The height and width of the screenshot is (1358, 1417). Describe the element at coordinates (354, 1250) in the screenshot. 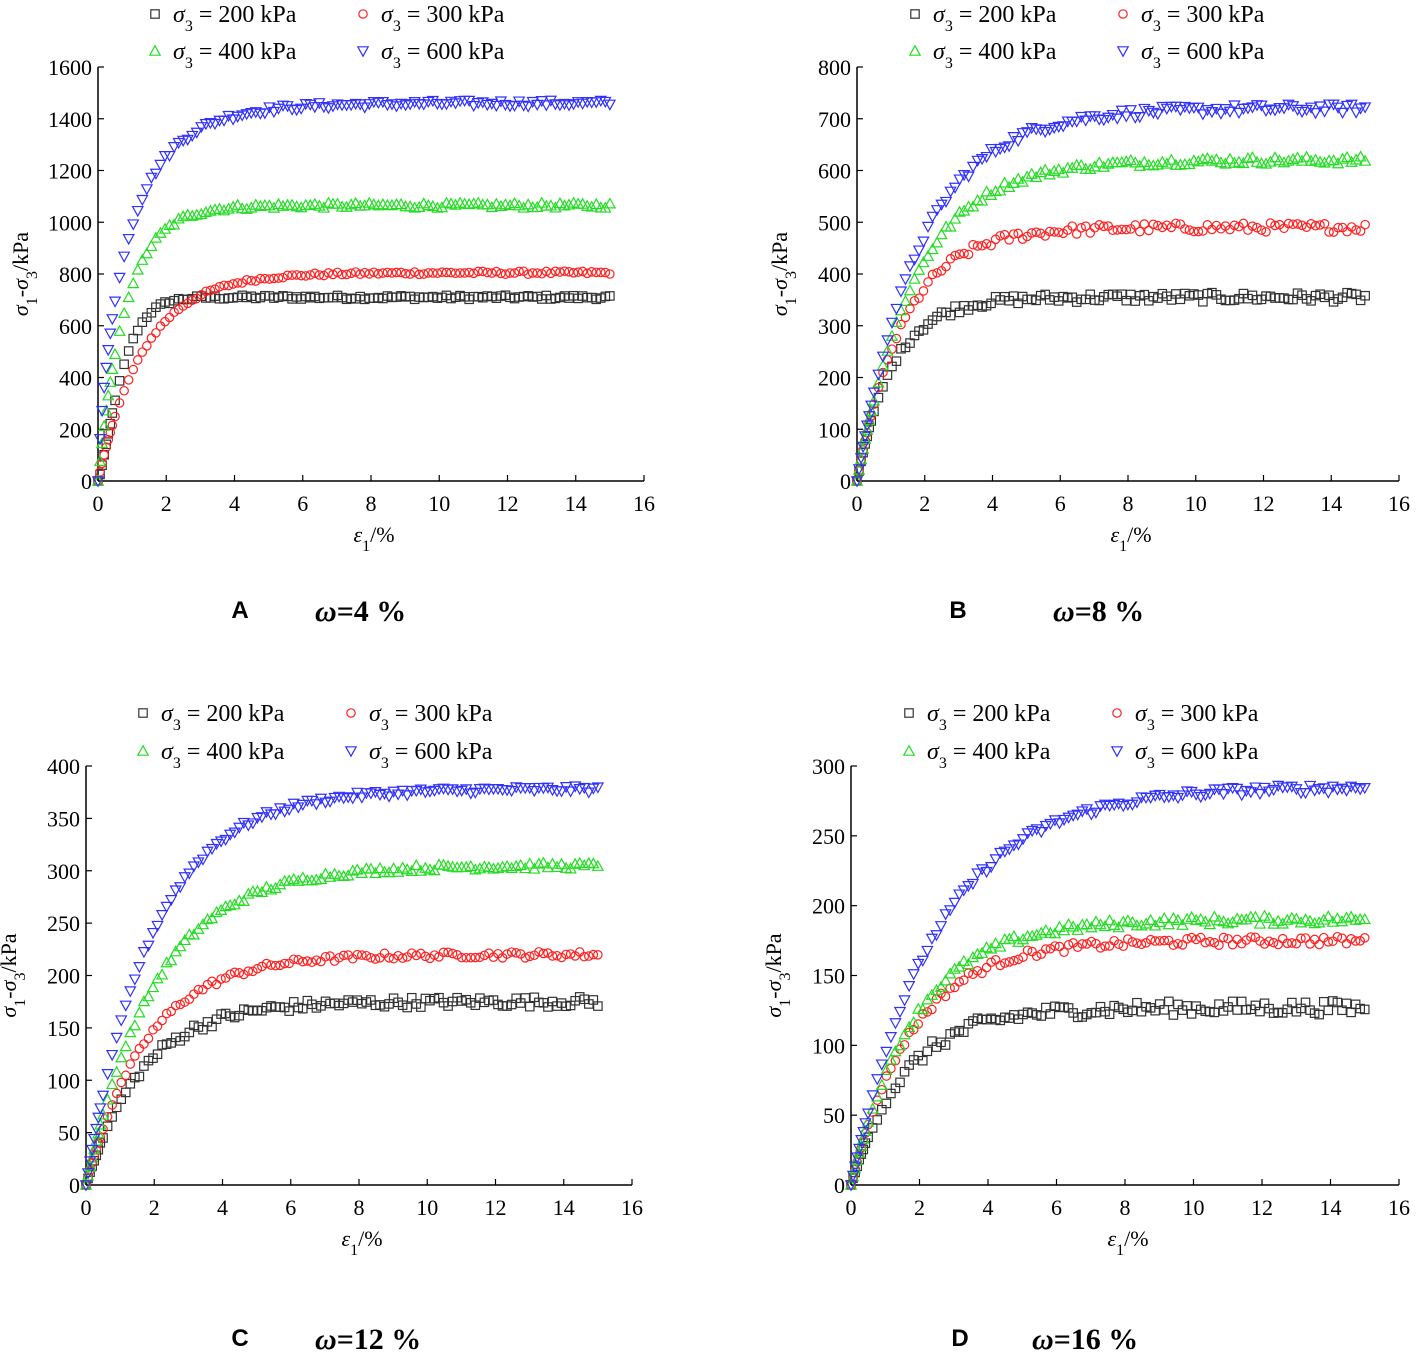

I see `x-axis-label-subscript: 1` at that location.